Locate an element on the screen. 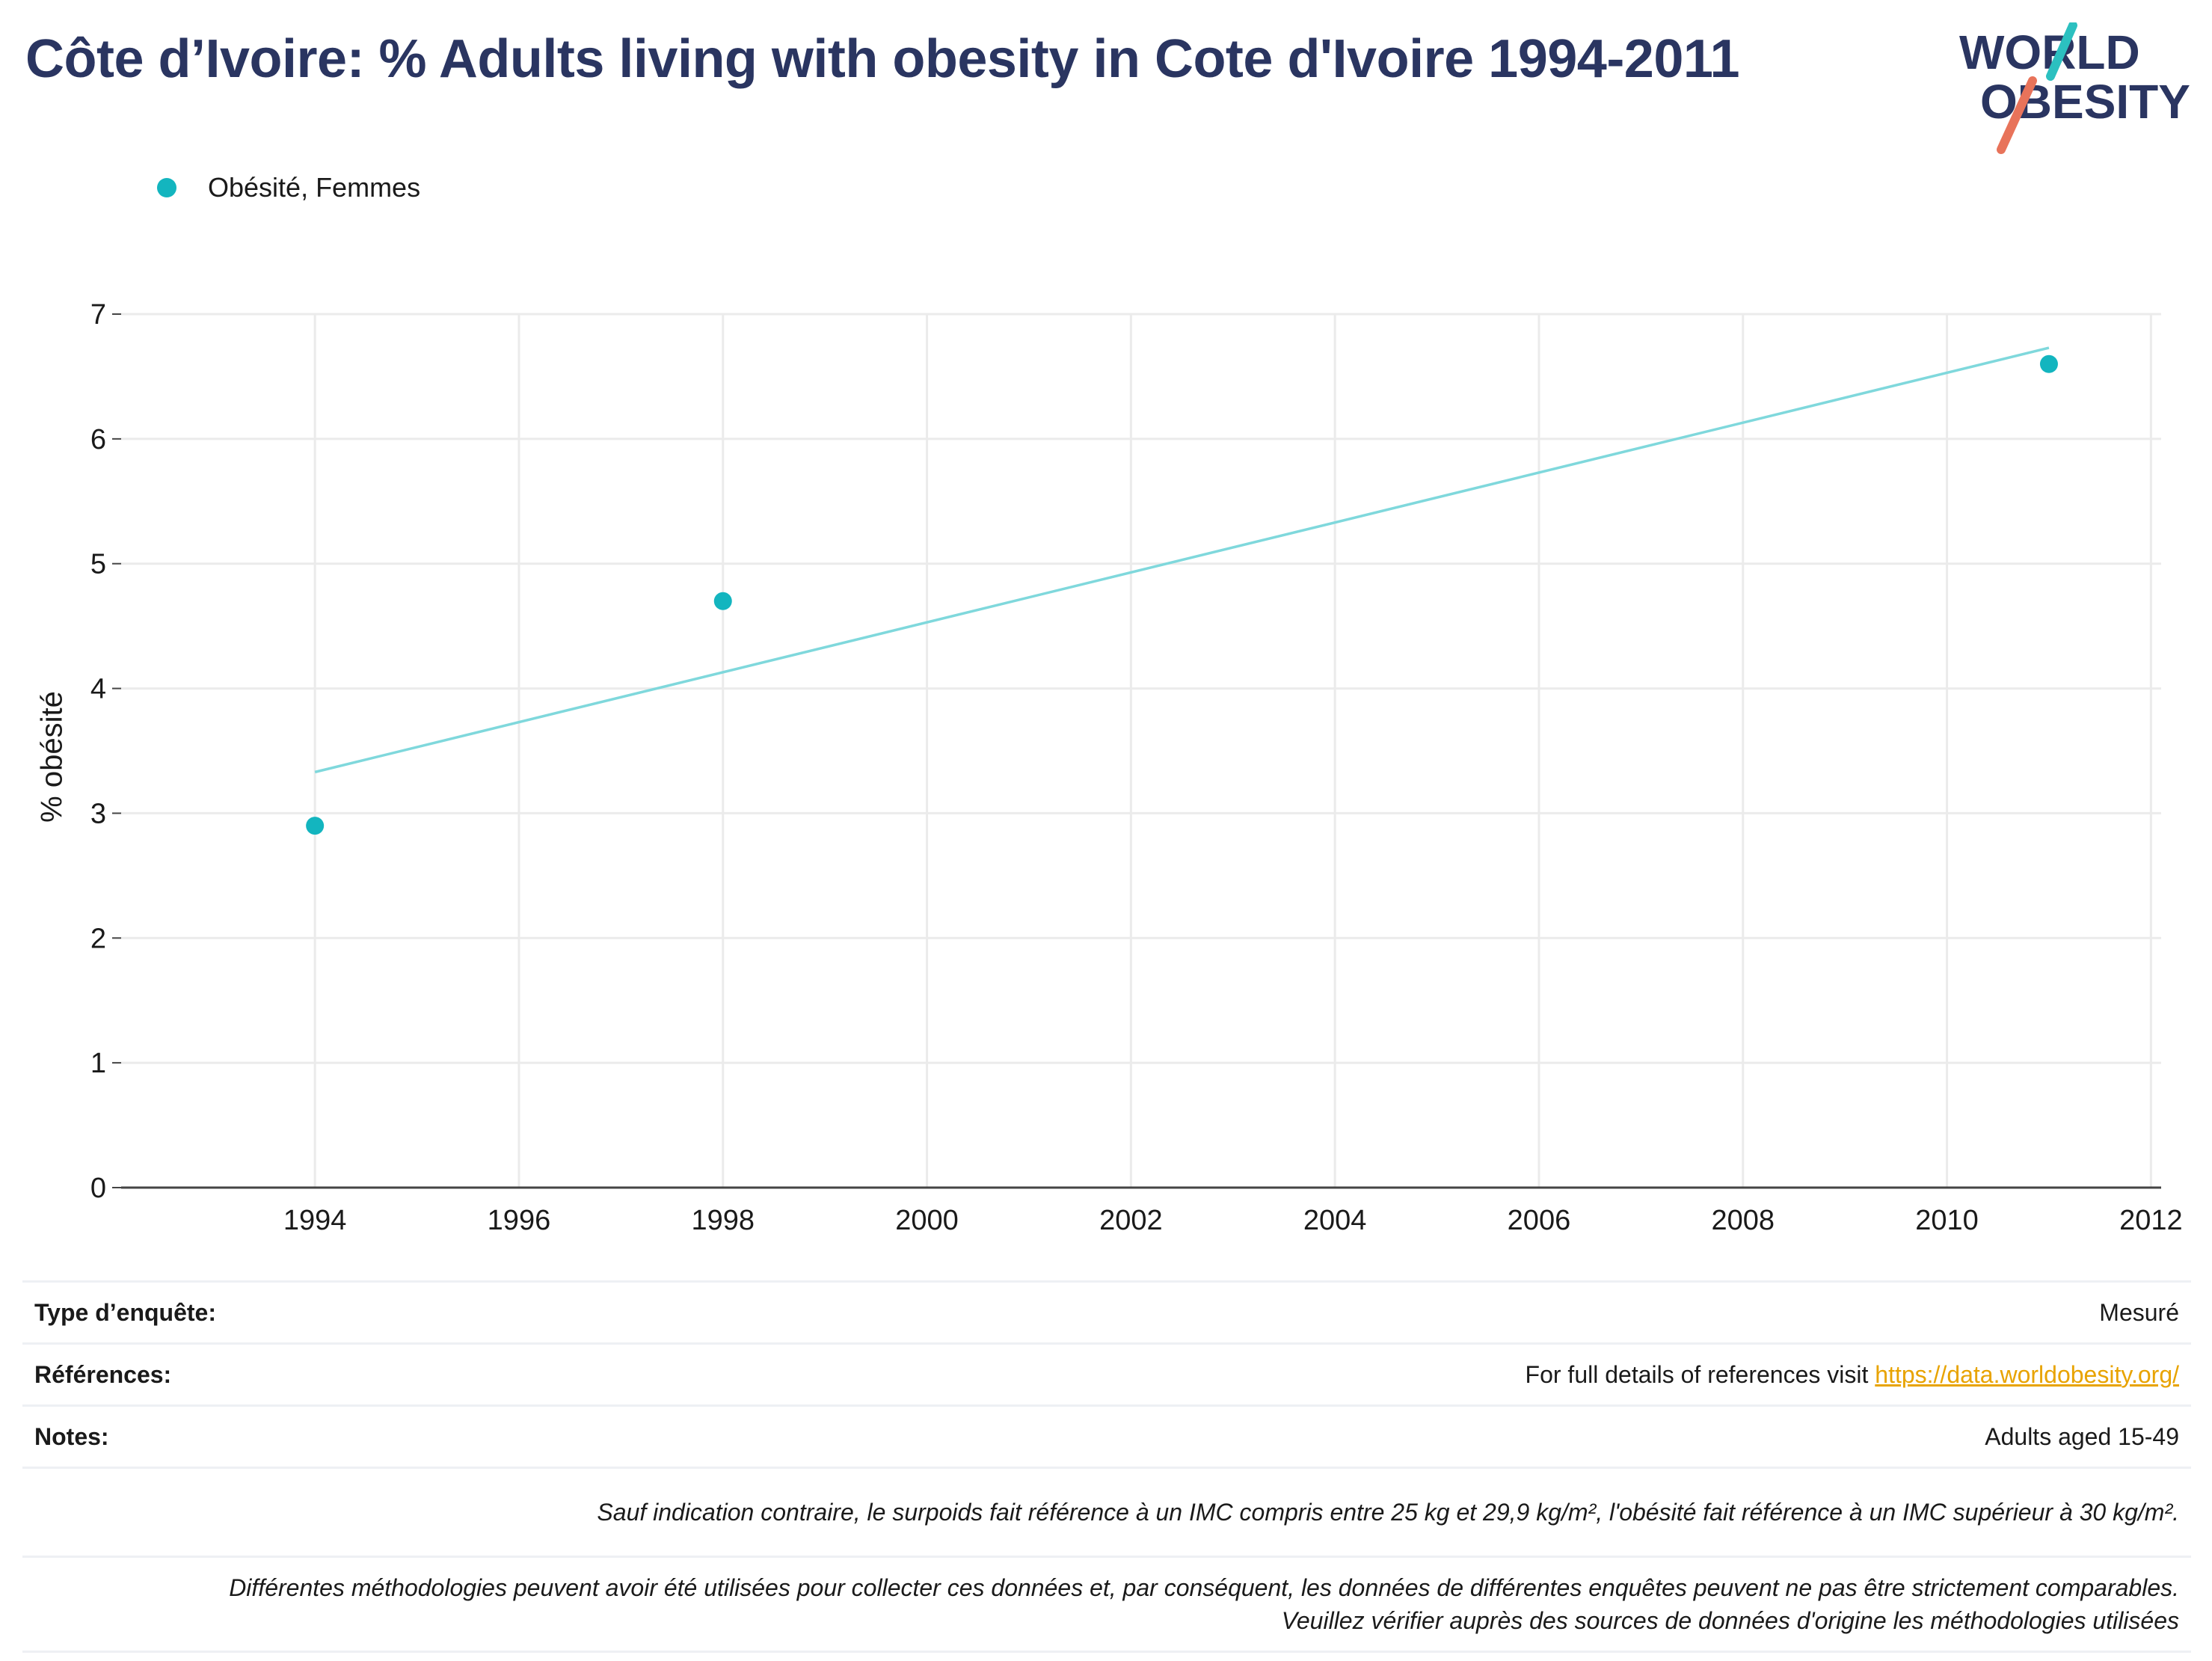 The height and width of the screenshot is (1661, 2212). survey-type-label: Type d’enquête: is located at coordinates (125, 1312).